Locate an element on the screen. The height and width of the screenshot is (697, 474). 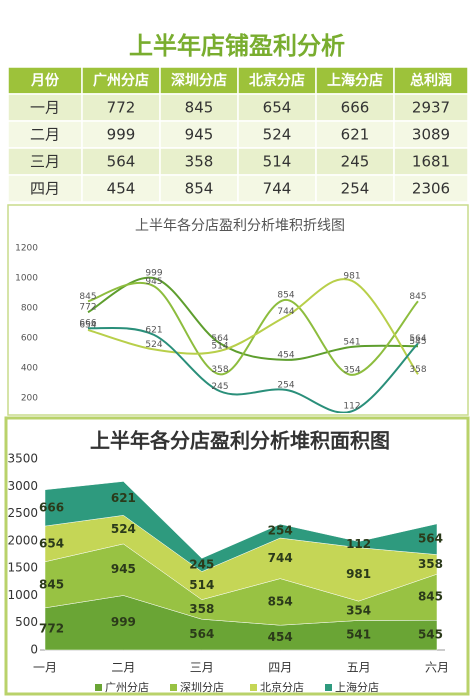
cell-text: 2937 is located at coordinates (431, 108).